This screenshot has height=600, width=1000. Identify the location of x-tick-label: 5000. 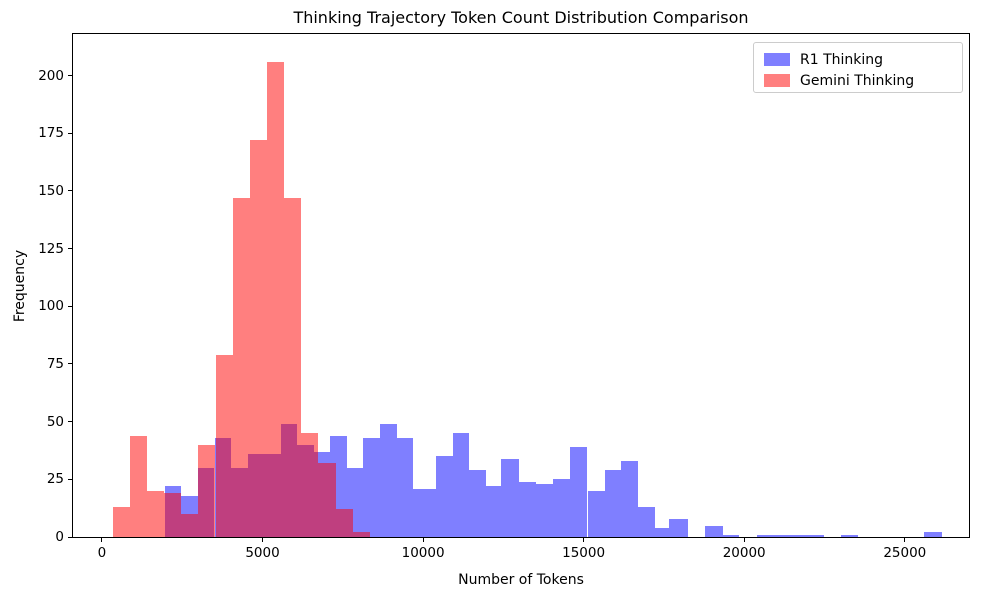
(262, 553).